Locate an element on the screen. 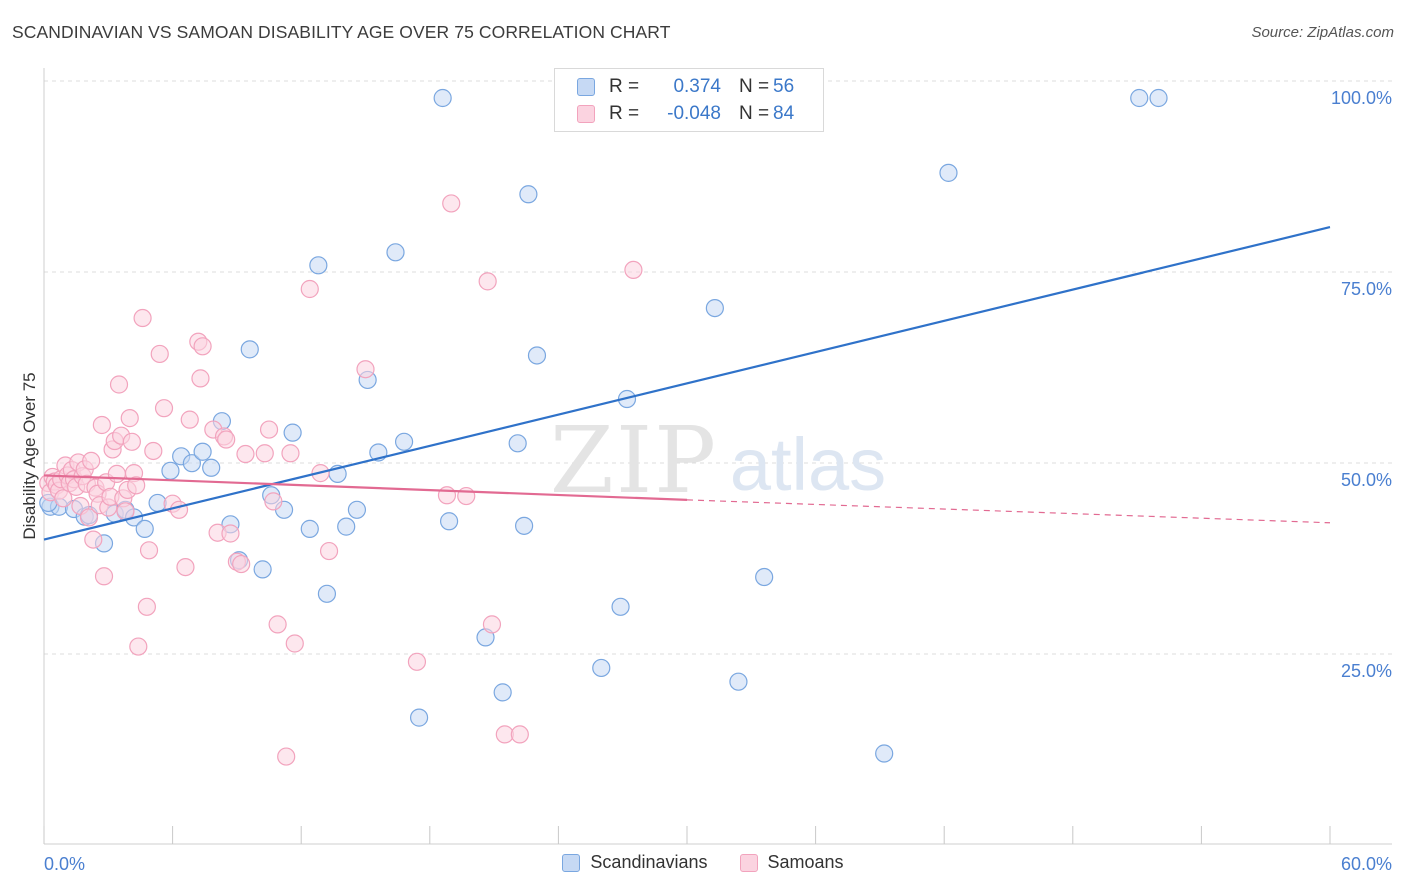  y-tick-label: 75.0% is located at coordinates (1366, 289).